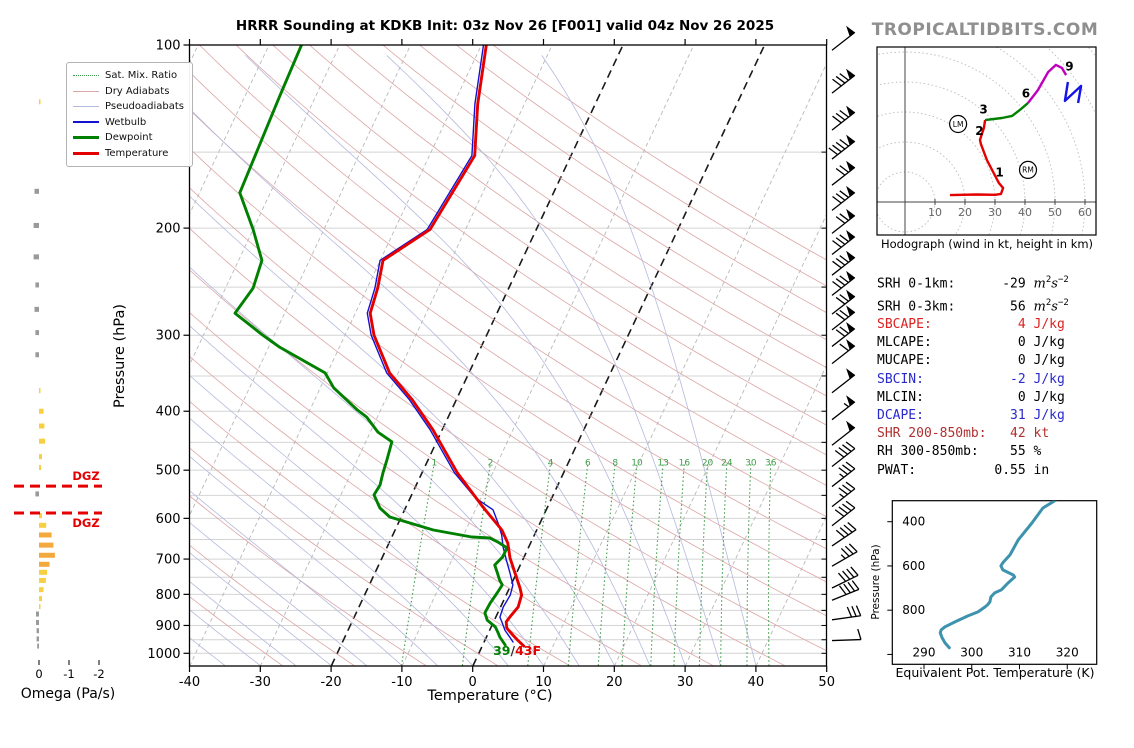 The width and height of the screenshot is (1134, 748). Describe the element at coordinates (168, 412) in the screenshot. I see `svg-text: 400` at that location.